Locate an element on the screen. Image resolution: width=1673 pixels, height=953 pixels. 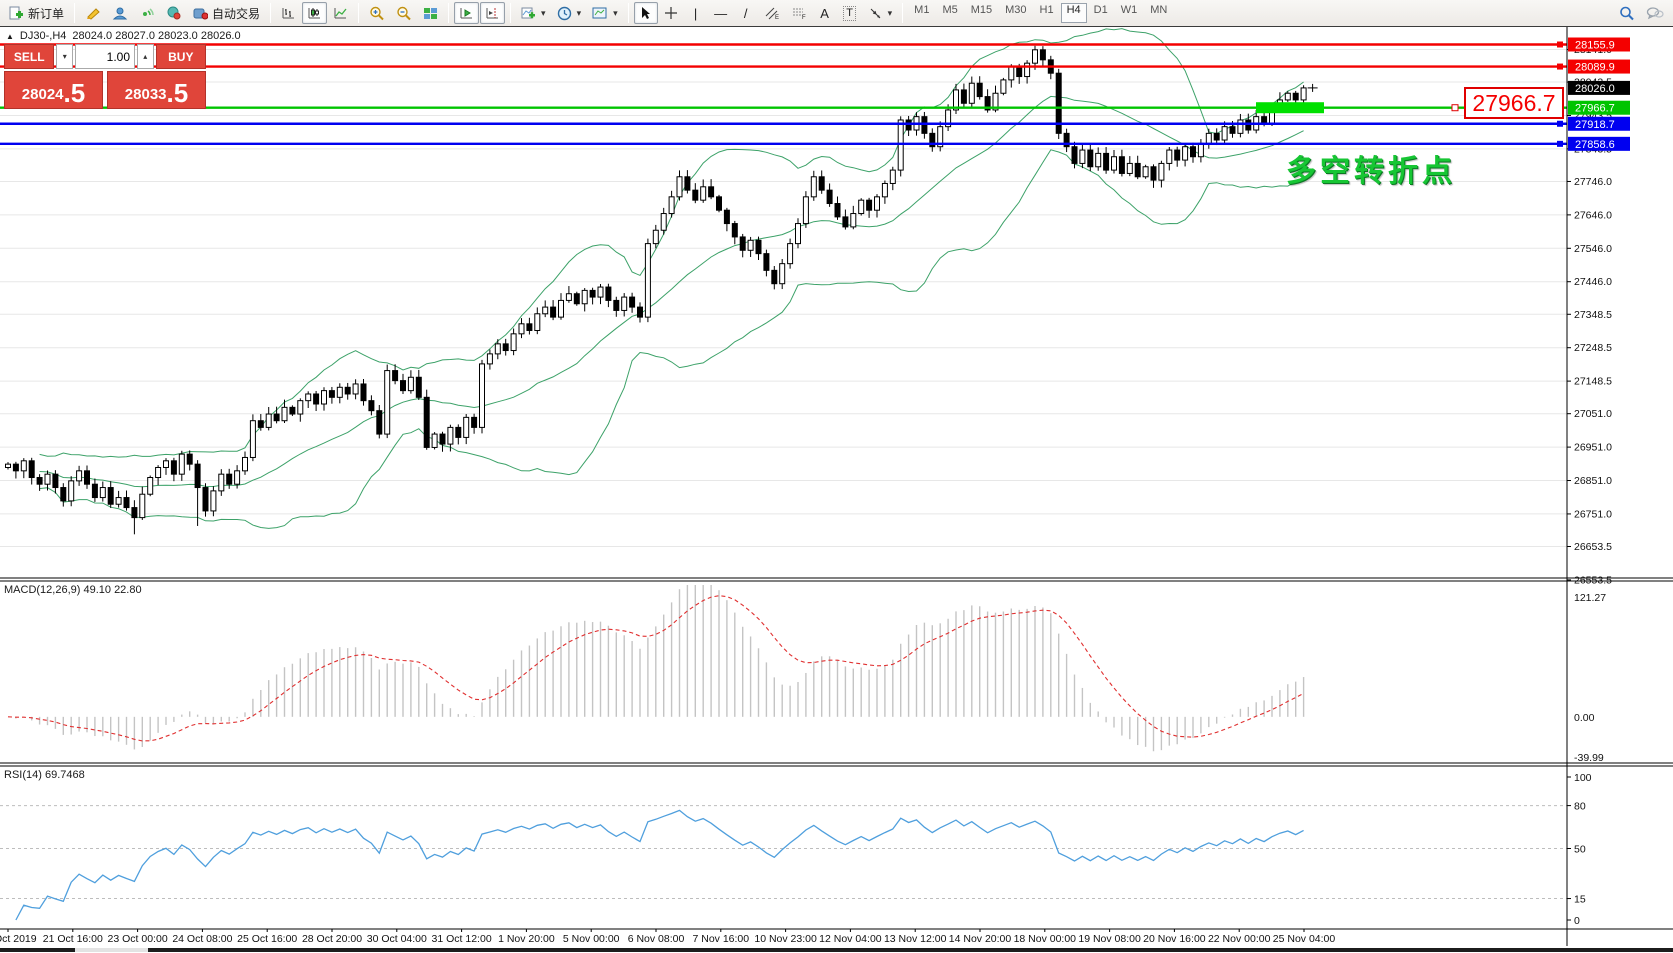
timeframe-h4-button: H4 is located at coordinates (1073, 13).